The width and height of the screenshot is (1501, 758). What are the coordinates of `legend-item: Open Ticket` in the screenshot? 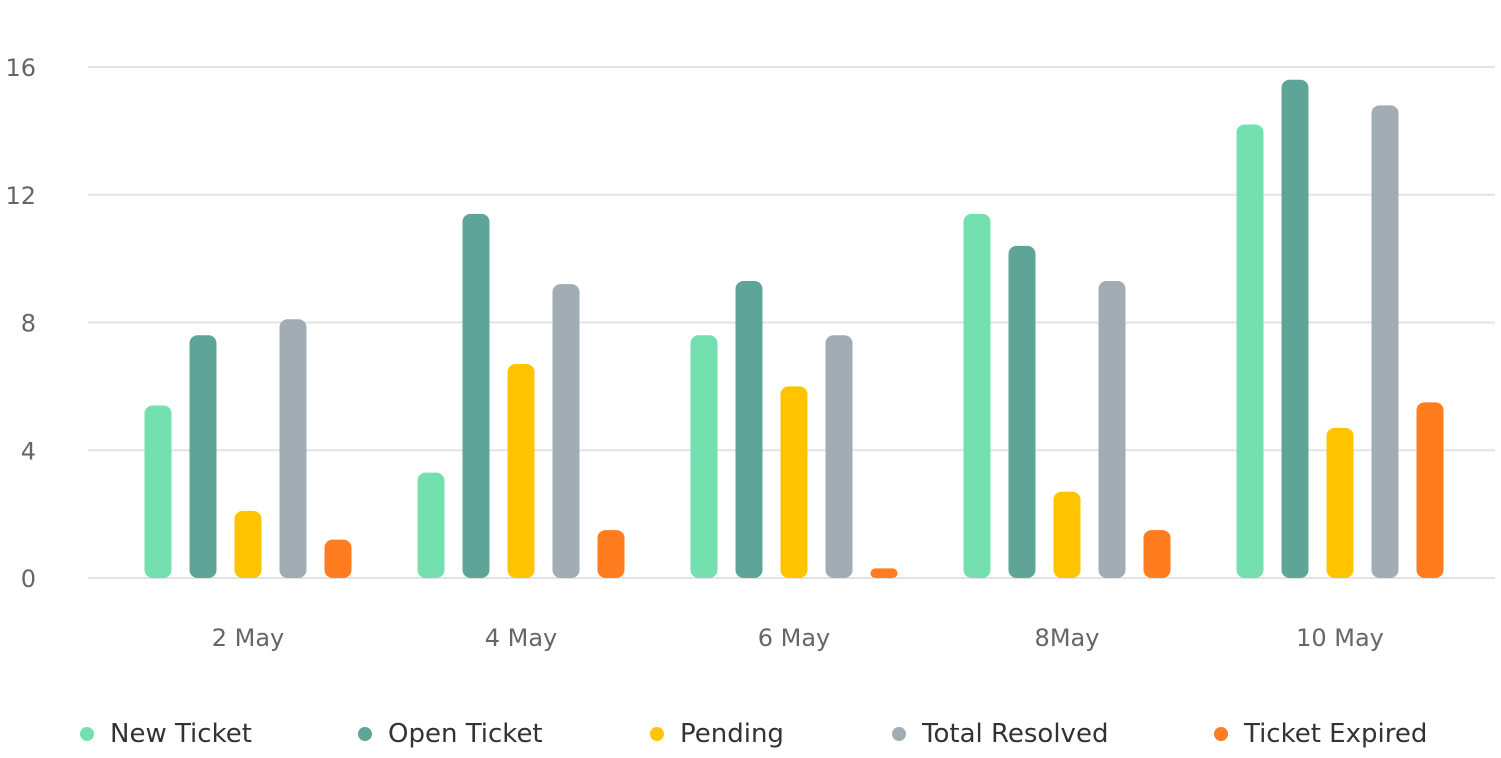 It's located at (450, 734).